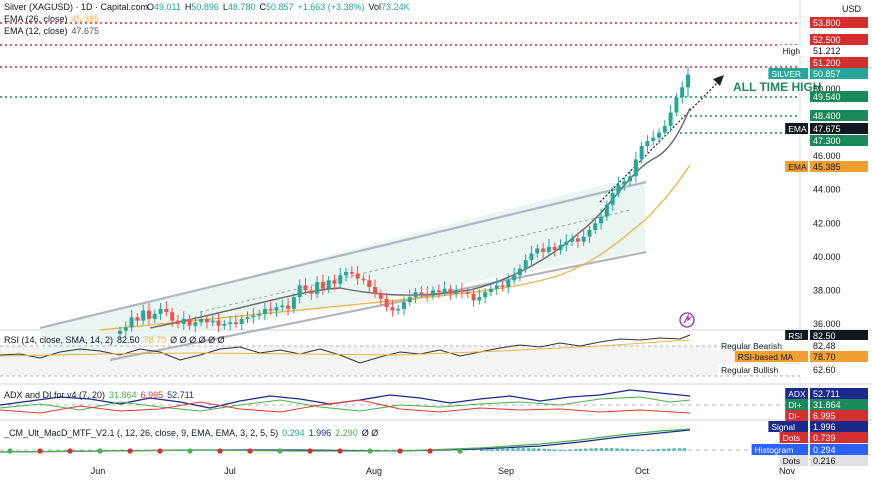 This screenshot has width=872, height=483. I want to click on badge-label: Histogram, so click(774, 450).